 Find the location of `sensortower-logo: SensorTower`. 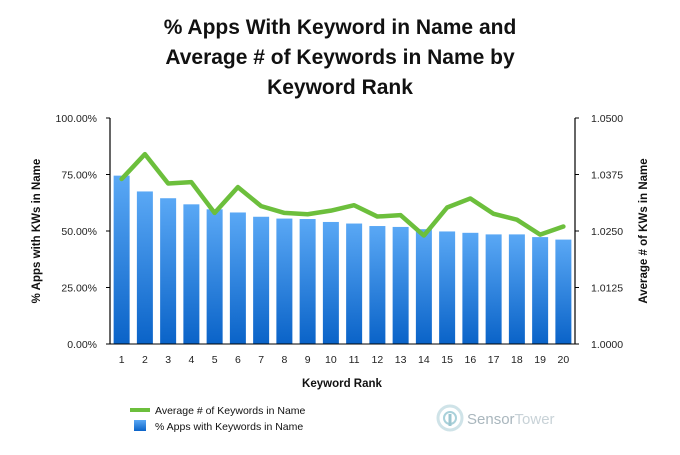

sensortower-logo: SensorTower is located at coordinates (495, 418).